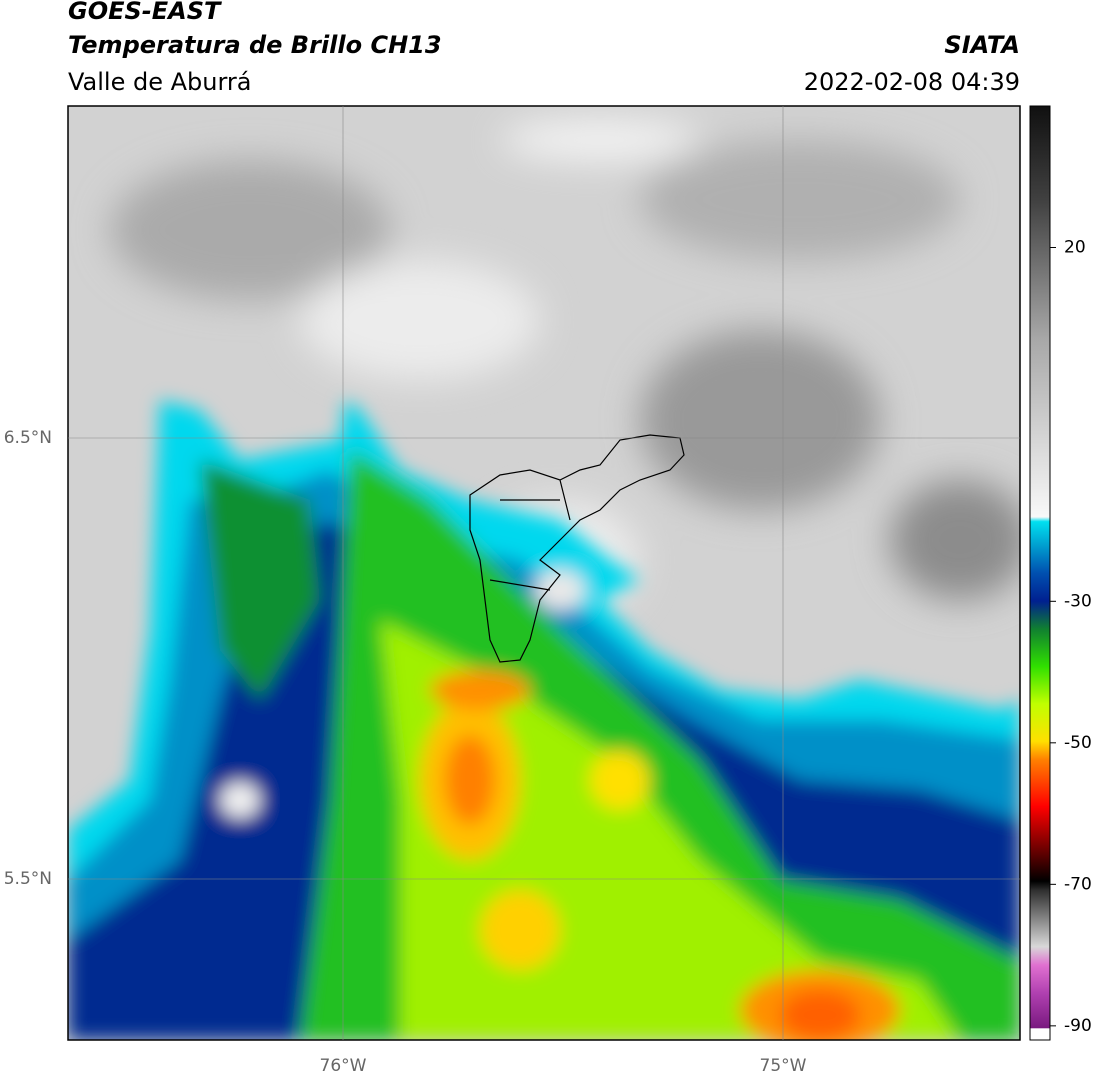 Image resolution: width=1094 pixels, height=1082 pixels. I want to click on colorbar-tick-label: -30, so click(1078, 601).